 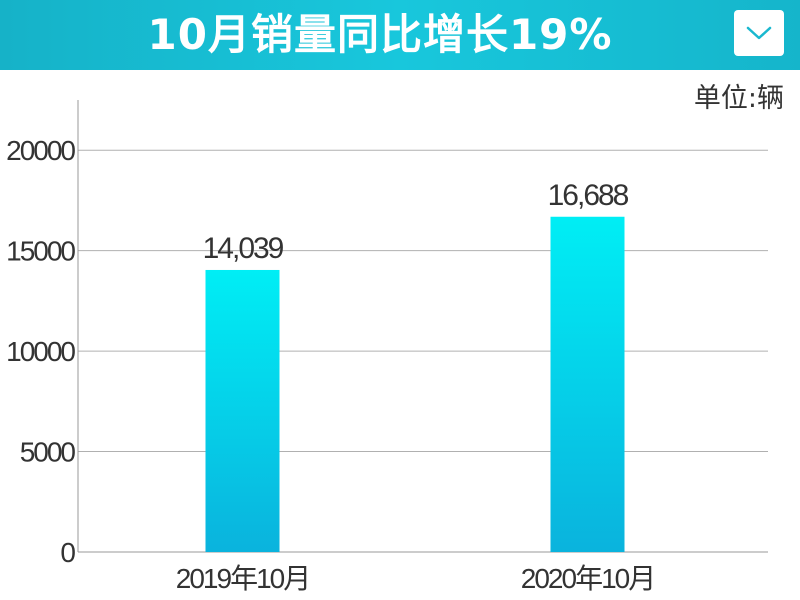 I want to click on chevron-down-icon, so click(x=759, y=33).